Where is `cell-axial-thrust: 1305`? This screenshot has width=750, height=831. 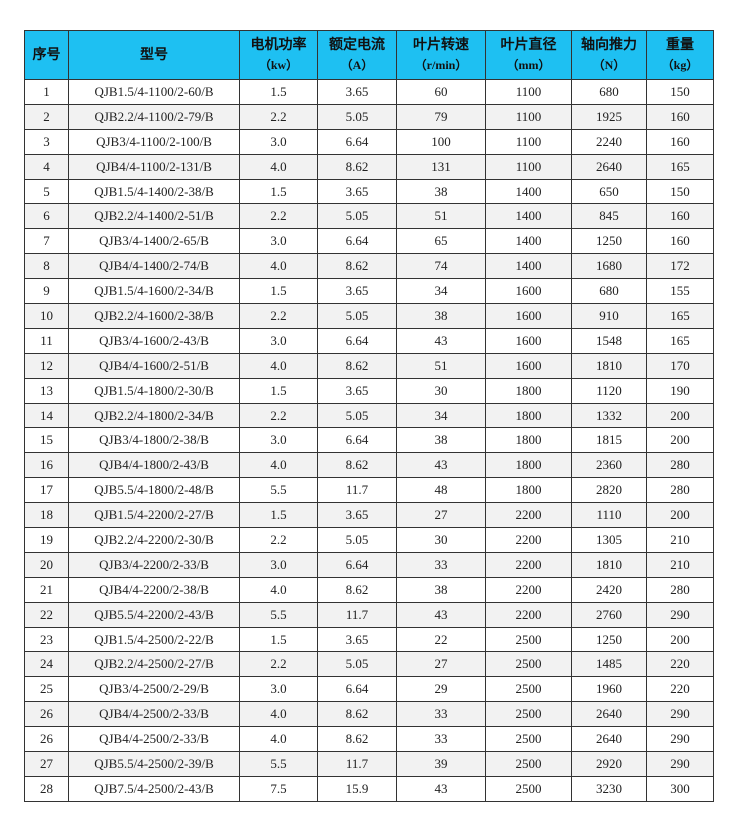
cell-axial-thrust: 1305 is located at coordinates (609, 540).